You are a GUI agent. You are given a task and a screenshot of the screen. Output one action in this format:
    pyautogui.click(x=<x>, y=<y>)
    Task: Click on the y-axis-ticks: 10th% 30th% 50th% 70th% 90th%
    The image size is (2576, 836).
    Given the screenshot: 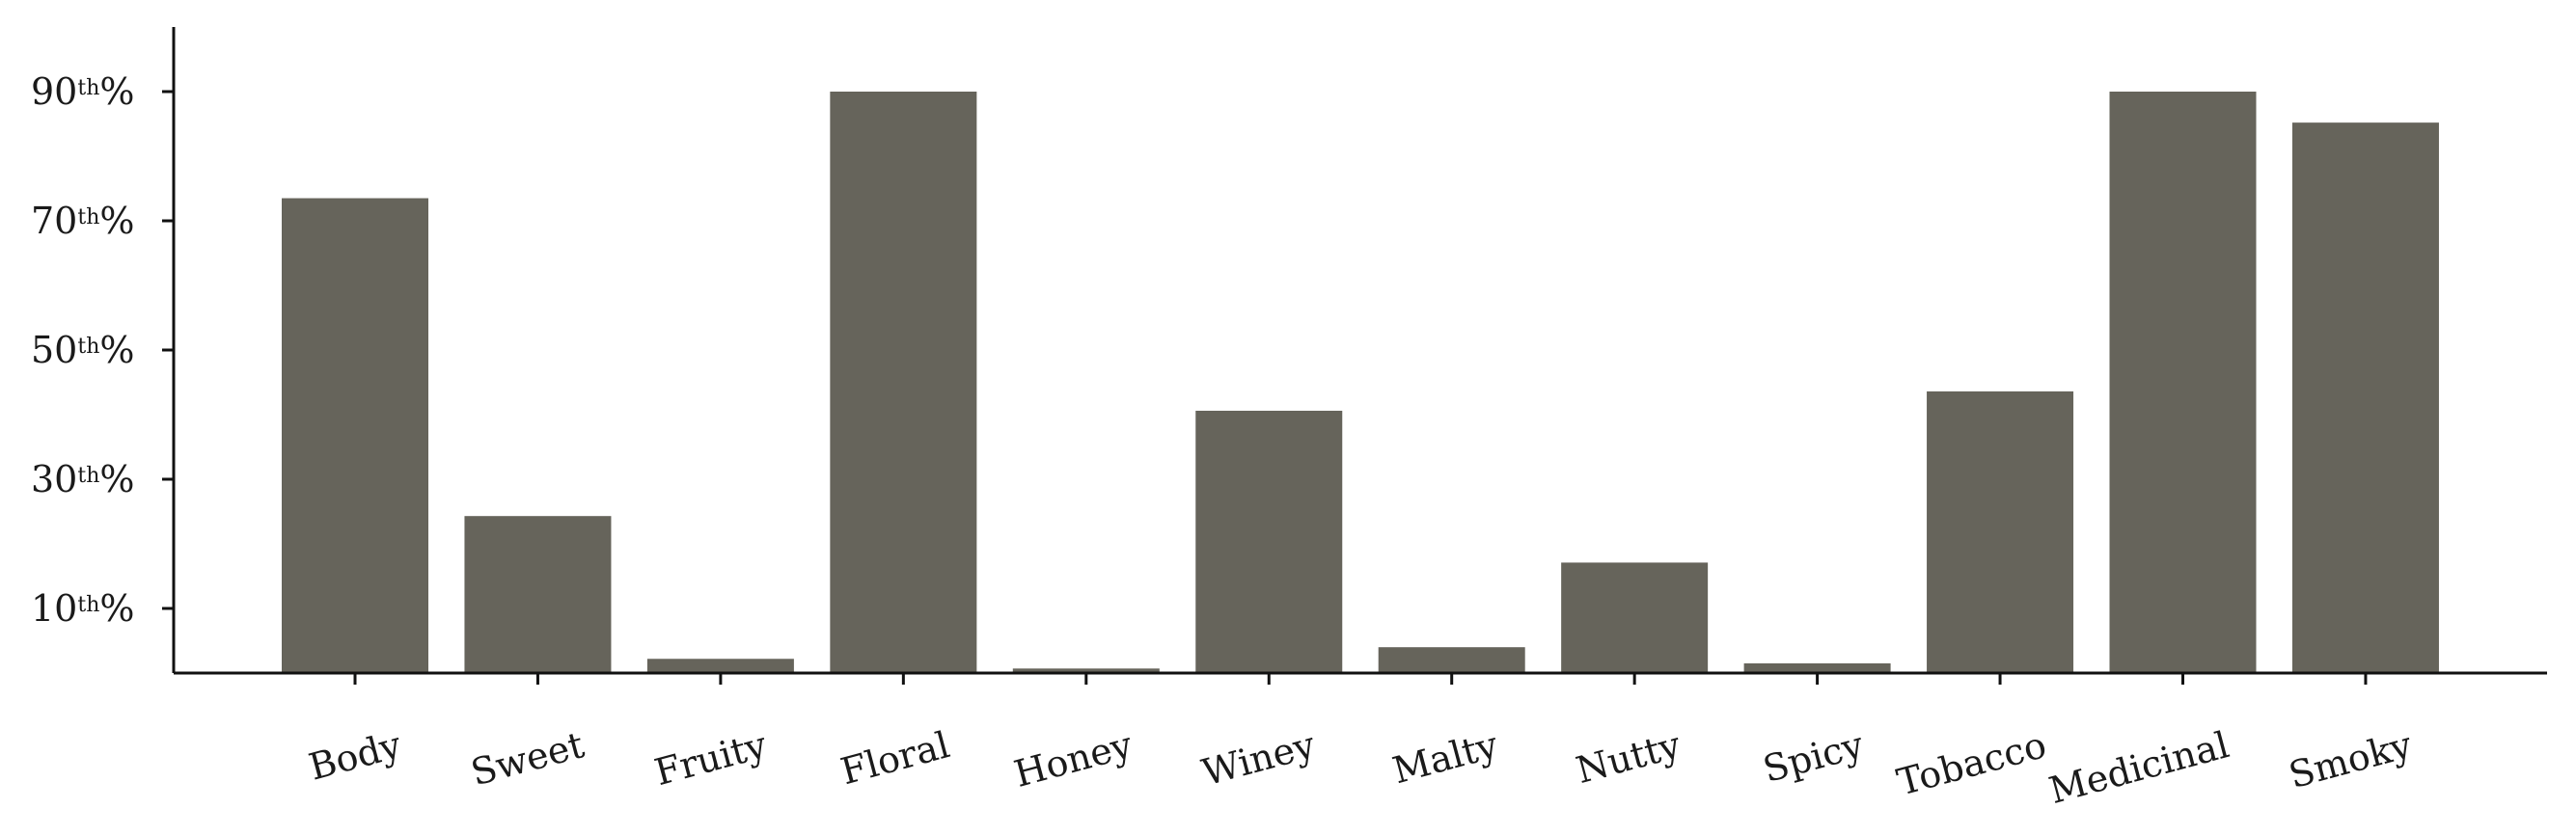 What is the action you would take?
    pyautogui.click(x=103, y=350)
    